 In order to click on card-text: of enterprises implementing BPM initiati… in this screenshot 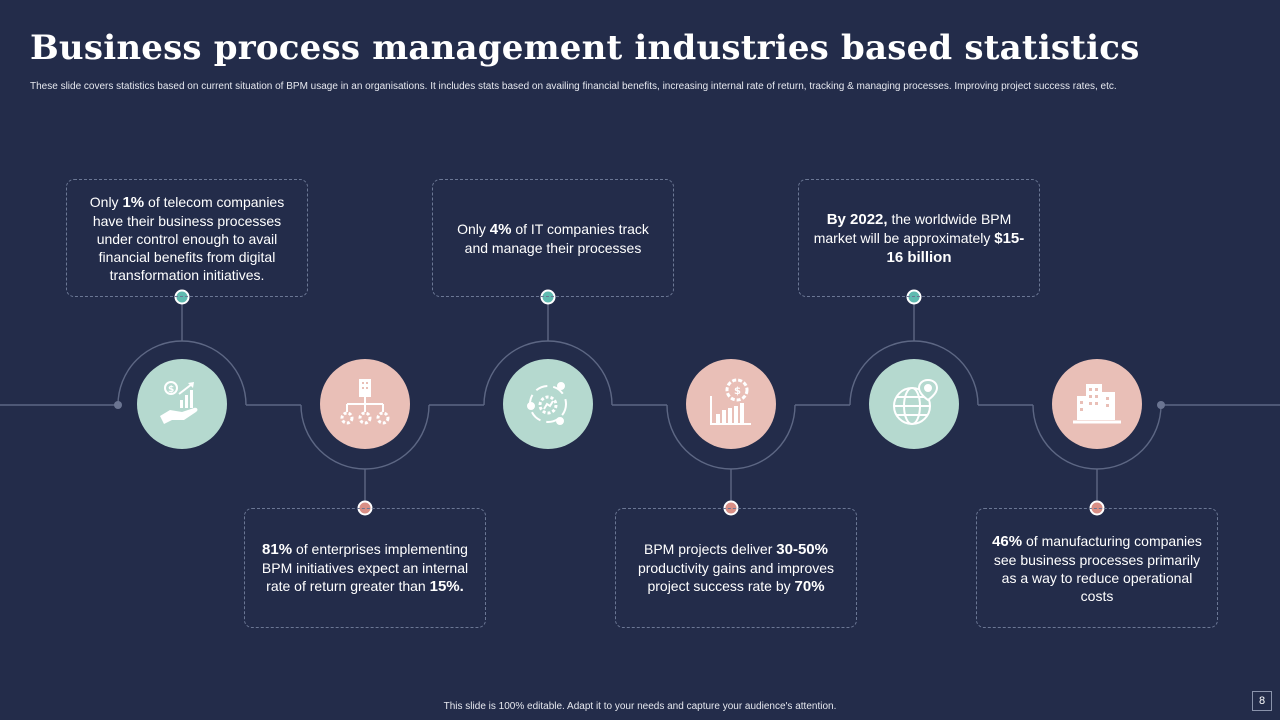, I will do `click(365, 567)`.